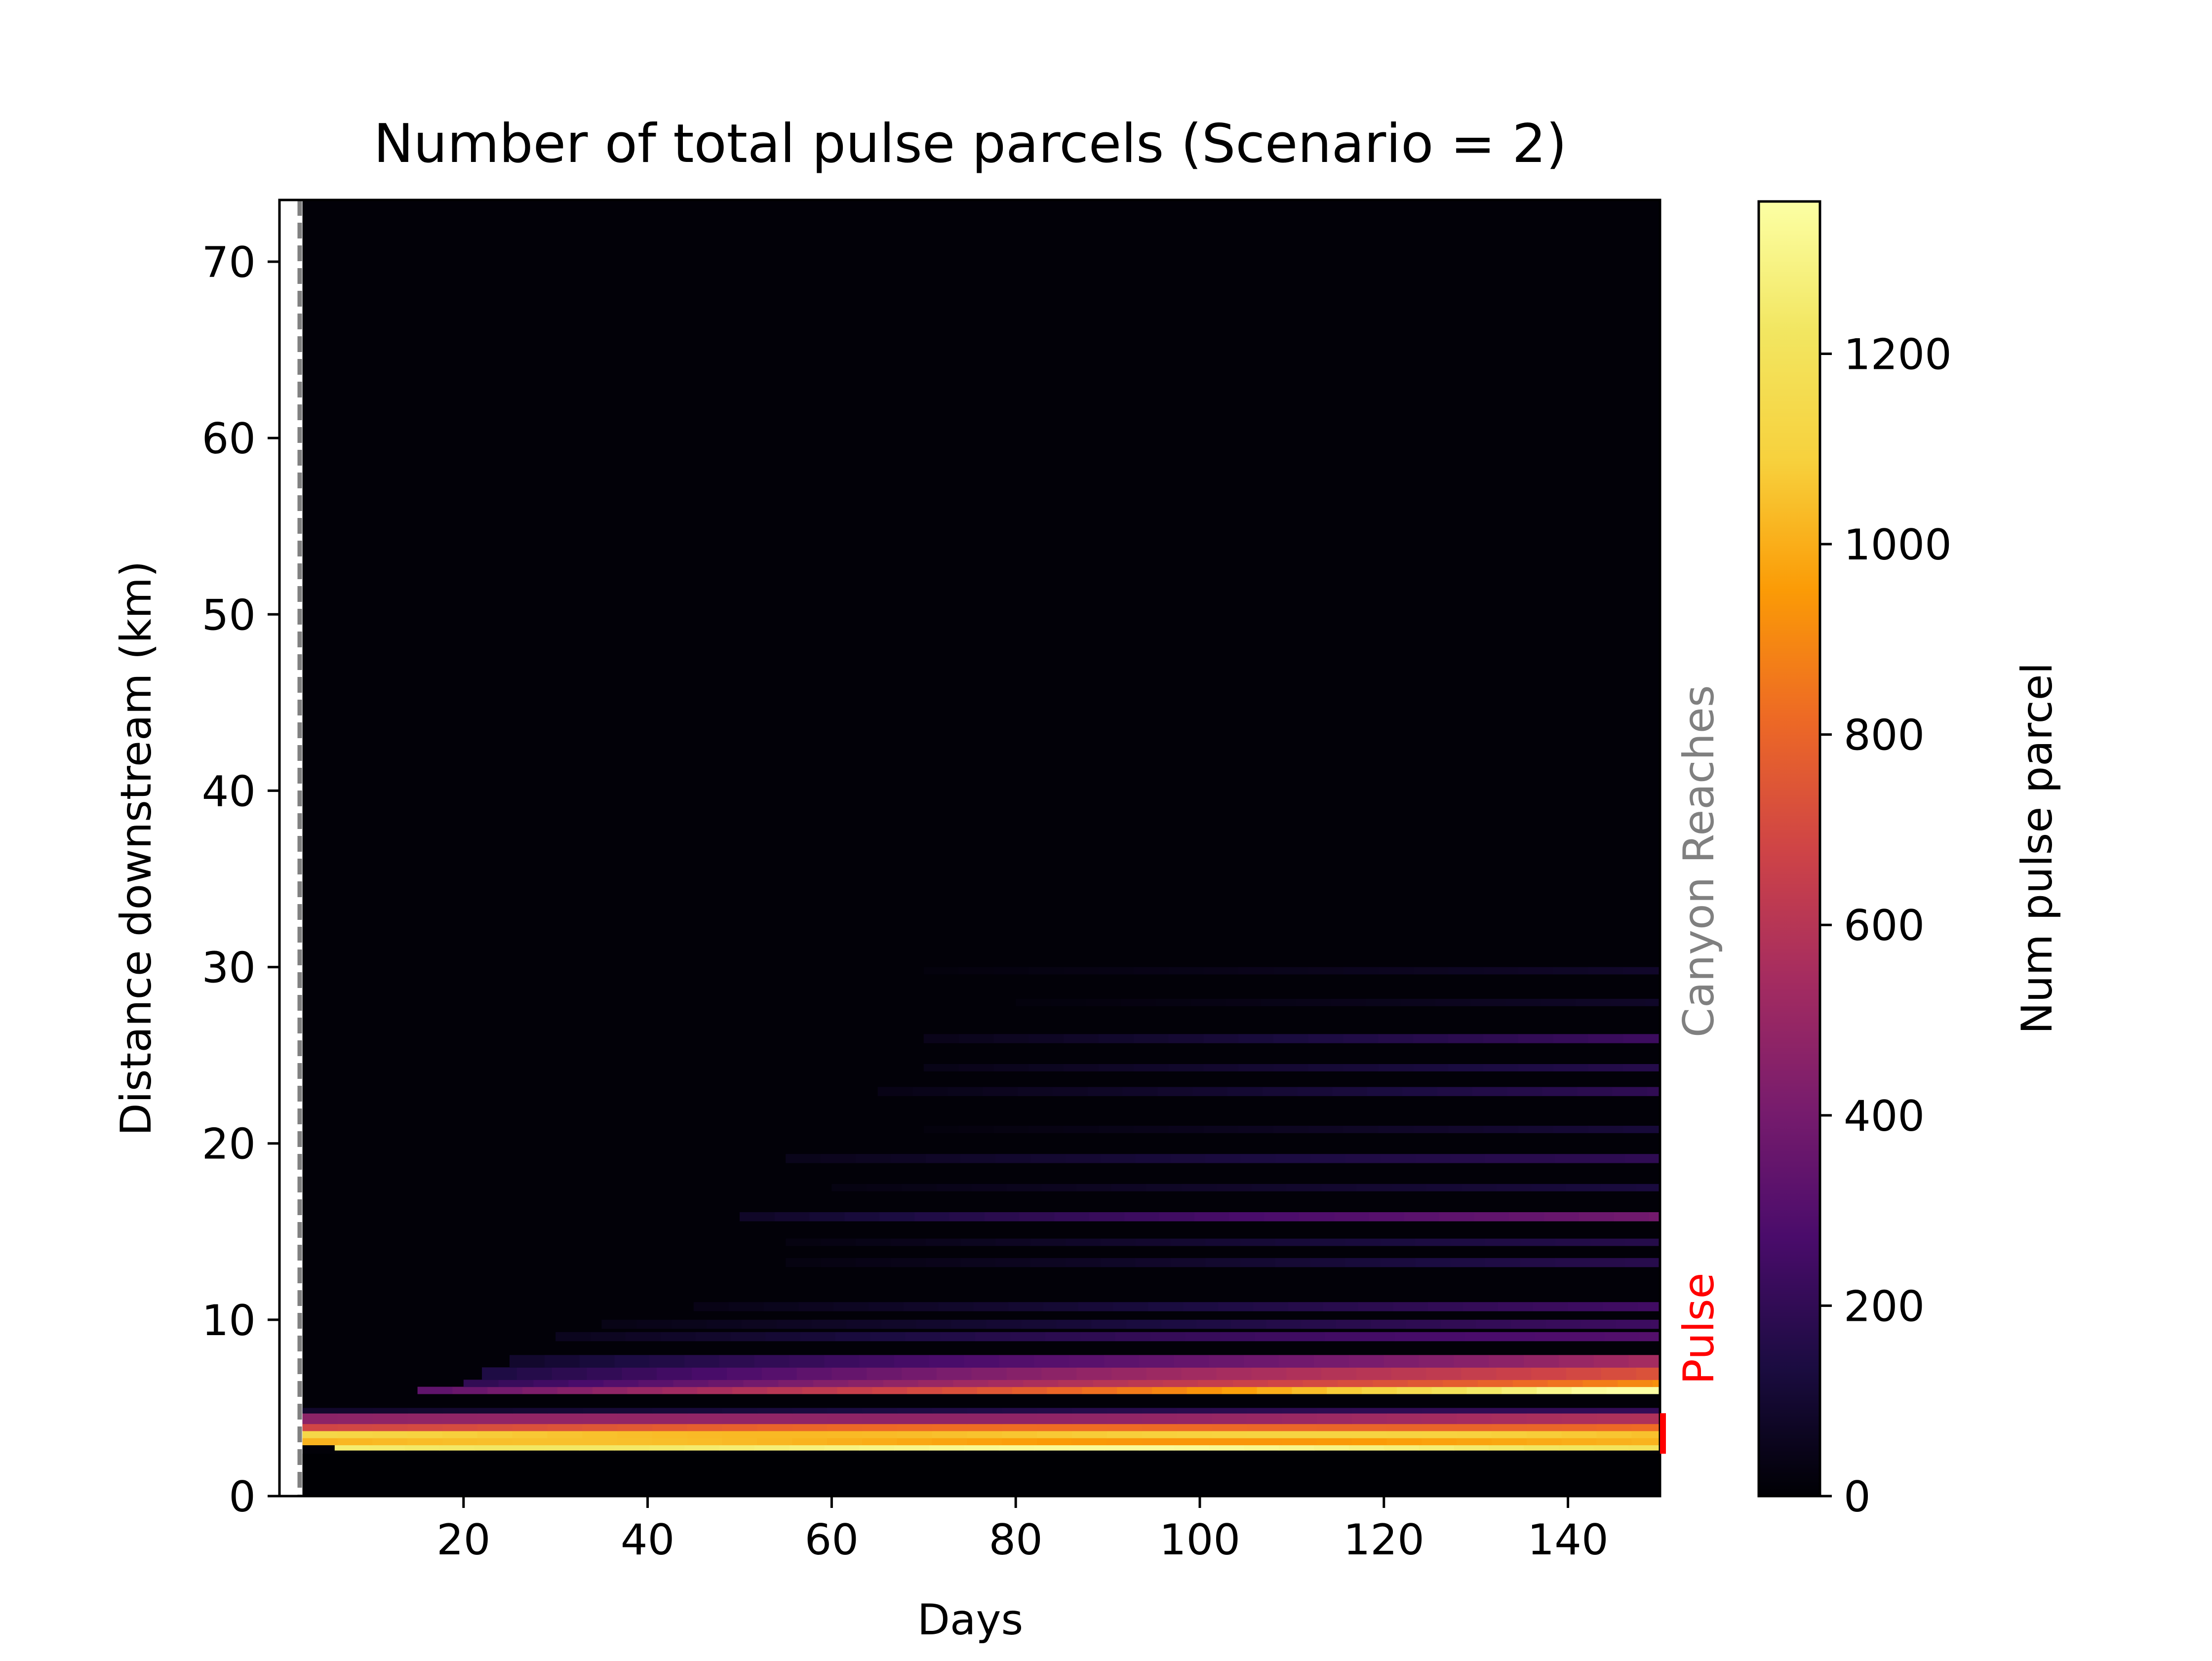 The image size is (2212, 1661). Describe the element at coordinates (1663, 1433) in the screenshot. I see `pulse-marker` at that location.